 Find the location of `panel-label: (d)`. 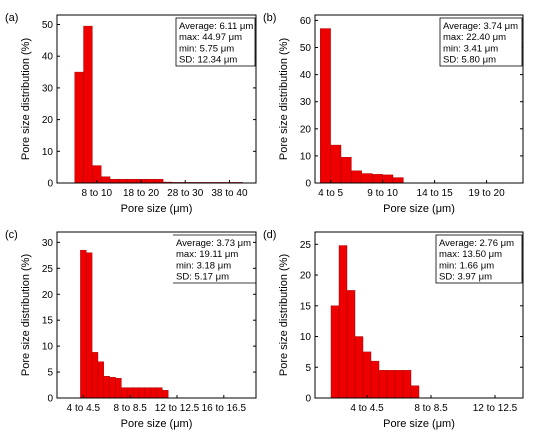

panel-label: (d) is located at coordinates (269, 235).